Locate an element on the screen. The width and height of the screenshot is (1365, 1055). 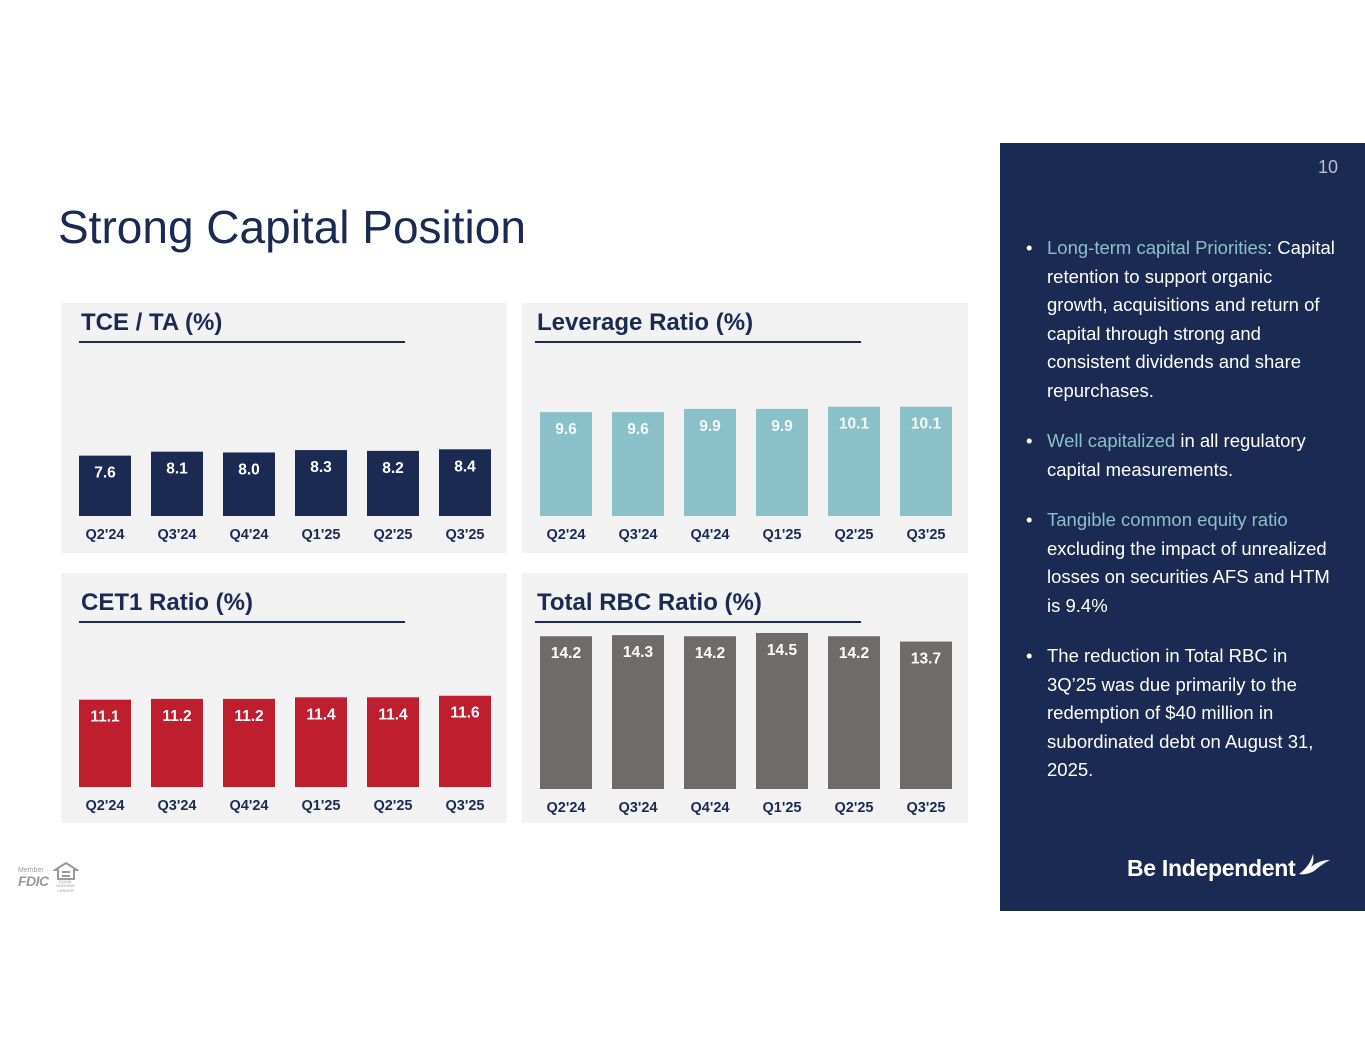
bullet-text: in all regulatory capital measurements. is located at coordinates (1176, 455).